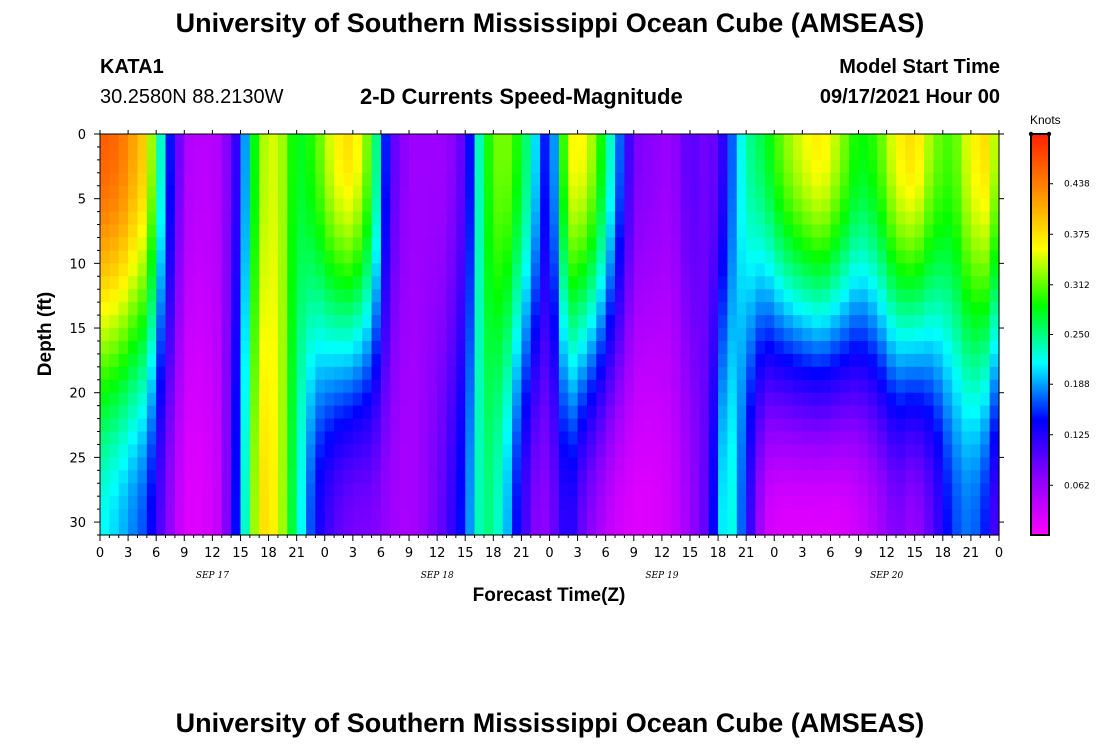  Describe the element at coordinates (1077, 235) in the screenshot. I see `colorbar-tick-label: 0.375` at that location.